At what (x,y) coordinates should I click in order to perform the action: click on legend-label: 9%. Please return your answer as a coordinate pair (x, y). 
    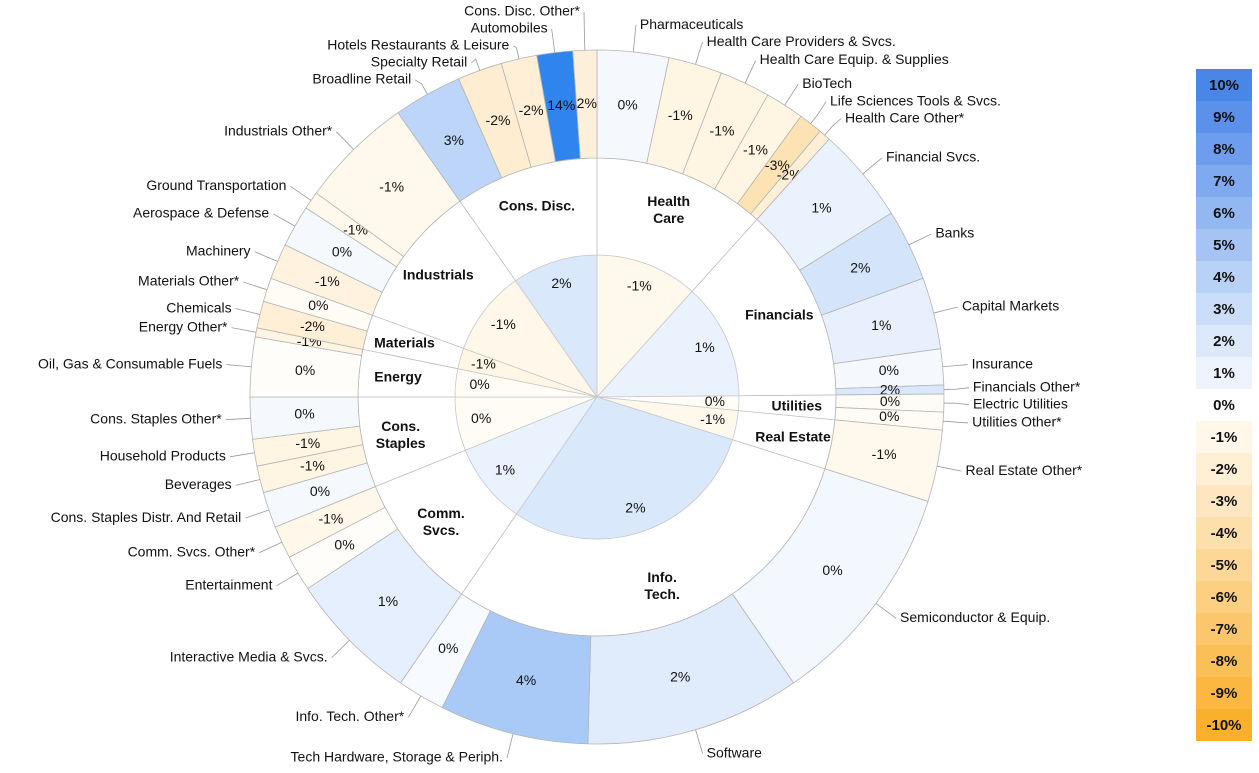
    Looking at the image, I should click on (1224, 117).